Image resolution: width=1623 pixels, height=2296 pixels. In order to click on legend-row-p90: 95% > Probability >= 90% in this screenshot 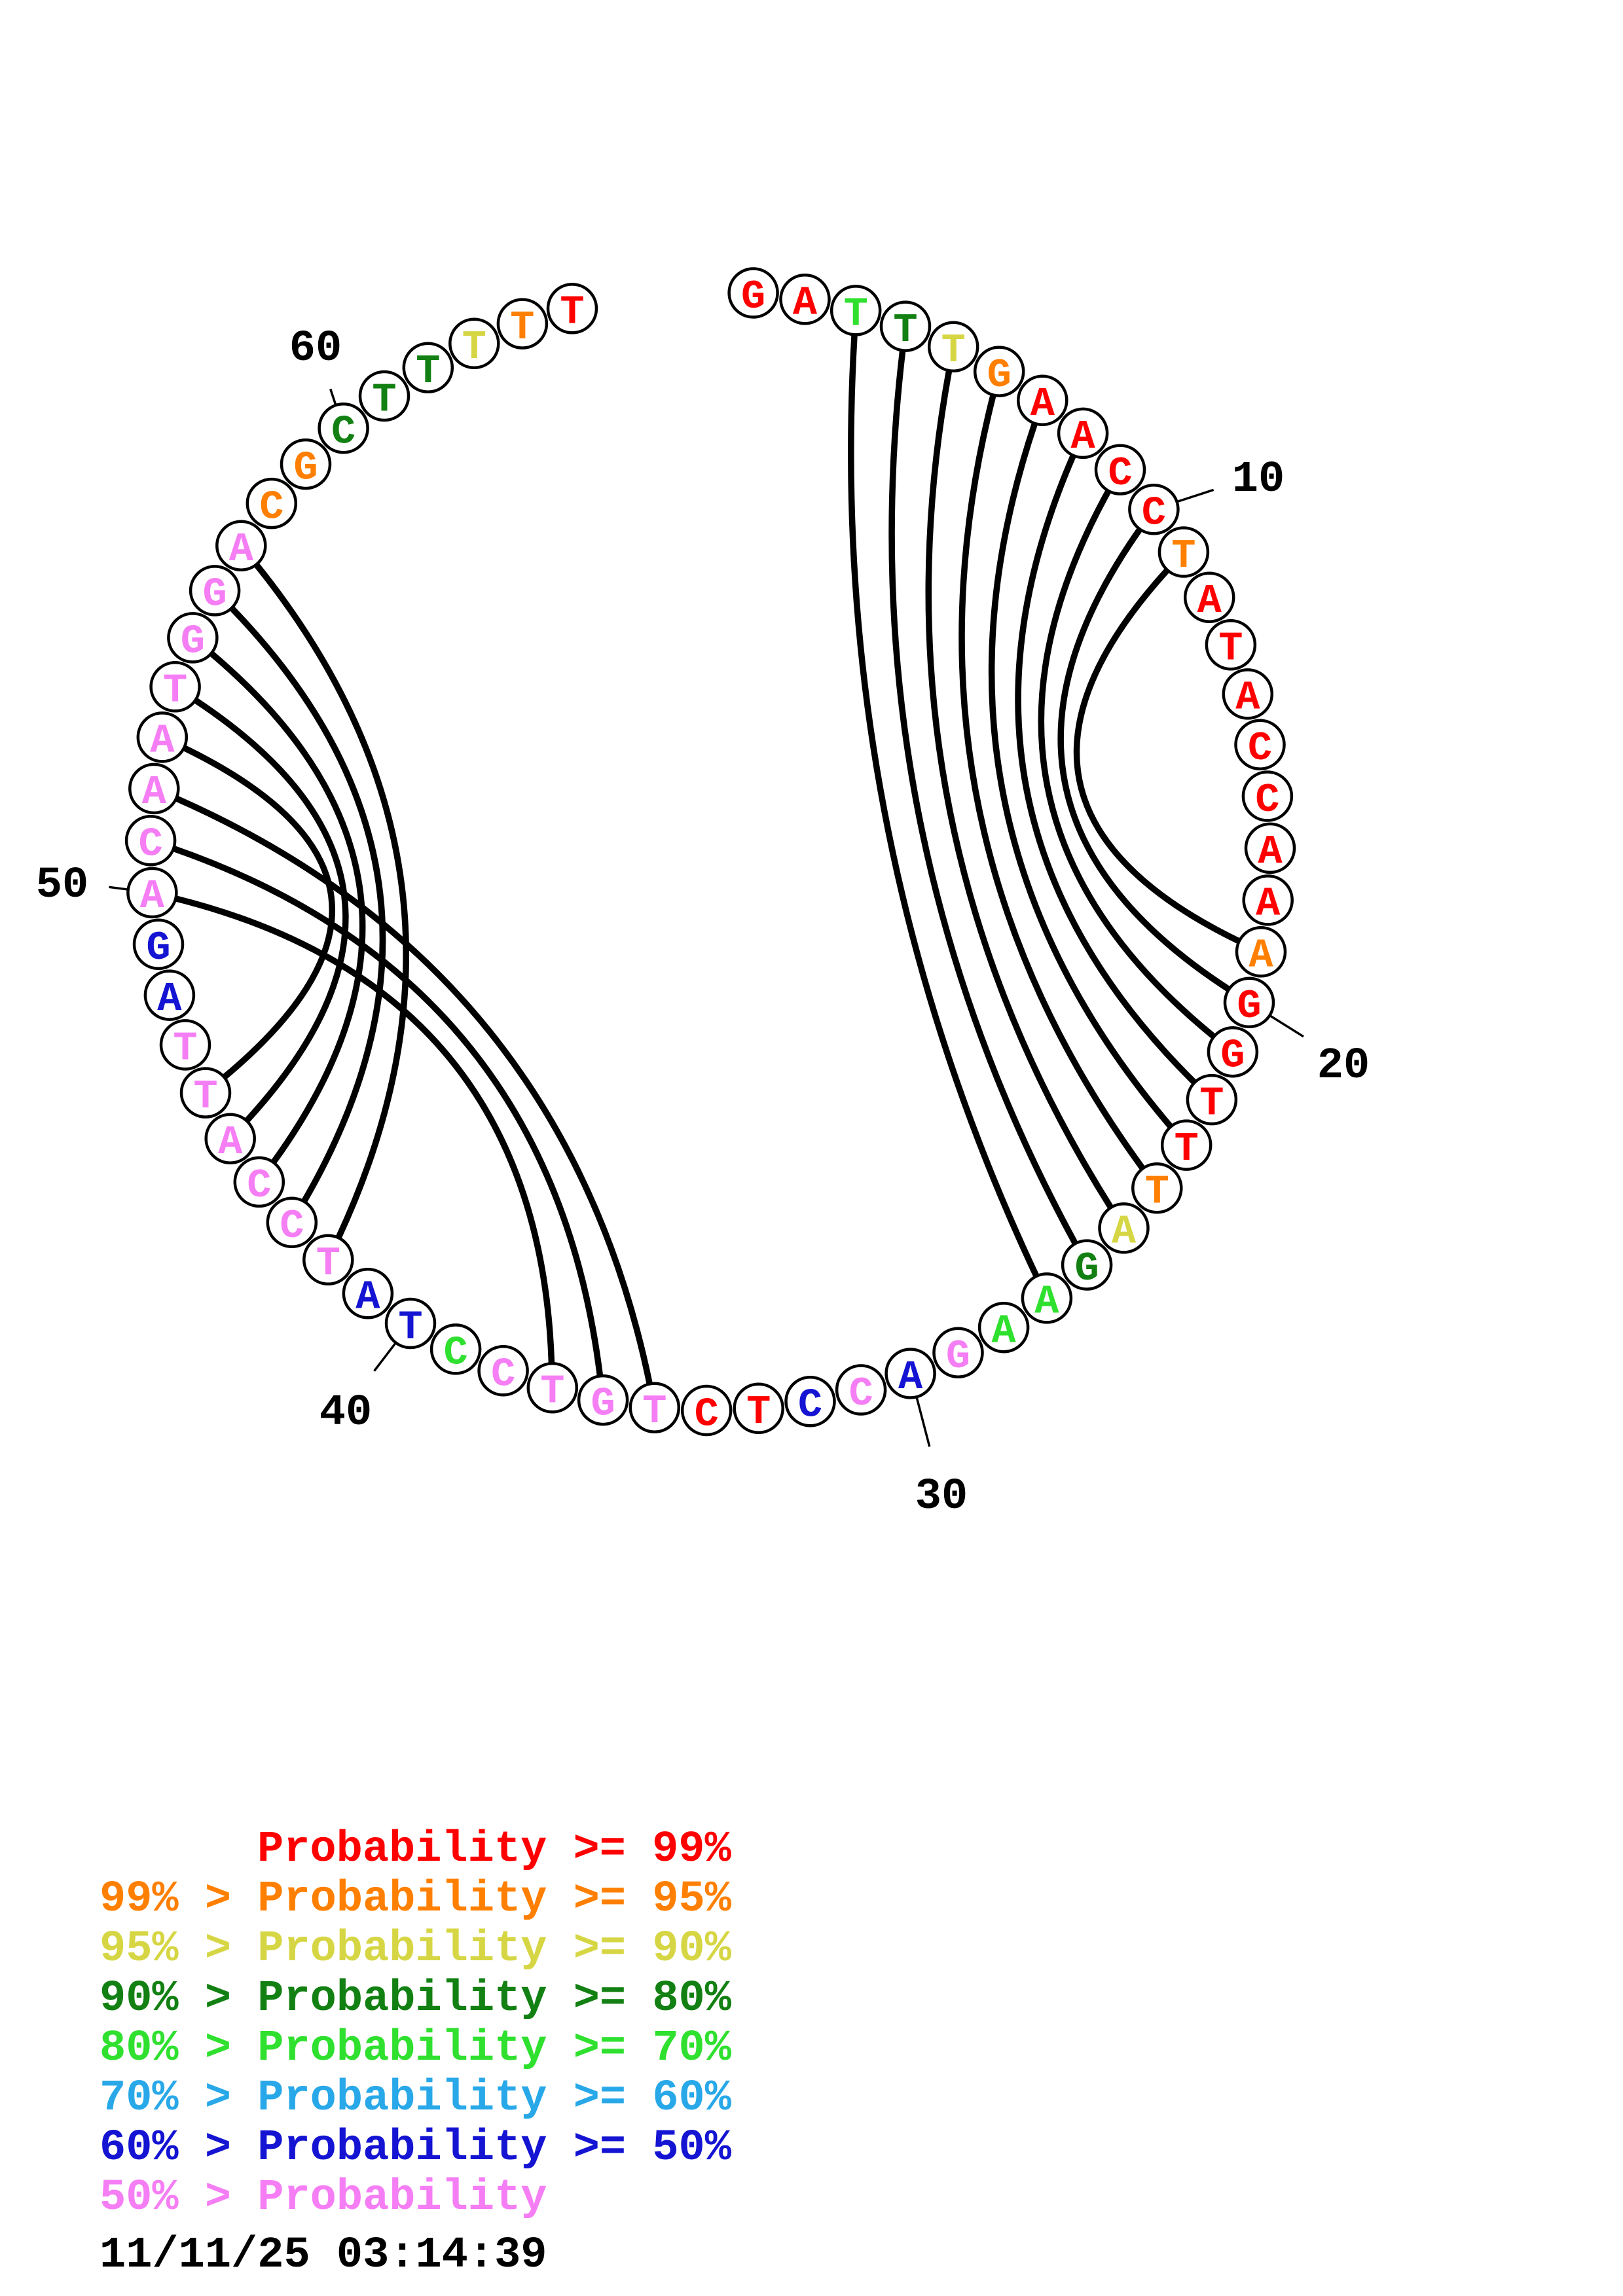, I will do `click(415, 1949)`.